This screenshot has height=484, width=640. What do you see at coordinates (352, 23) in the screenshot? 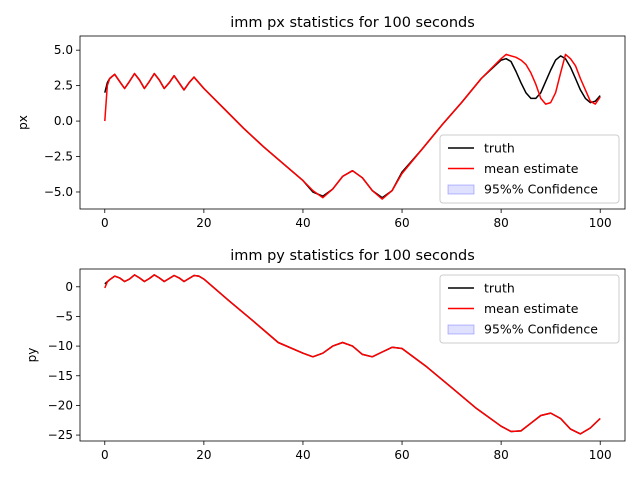
I see `chart-title: imm px statistics for 100 seconds` at bounding box center [352, 23].